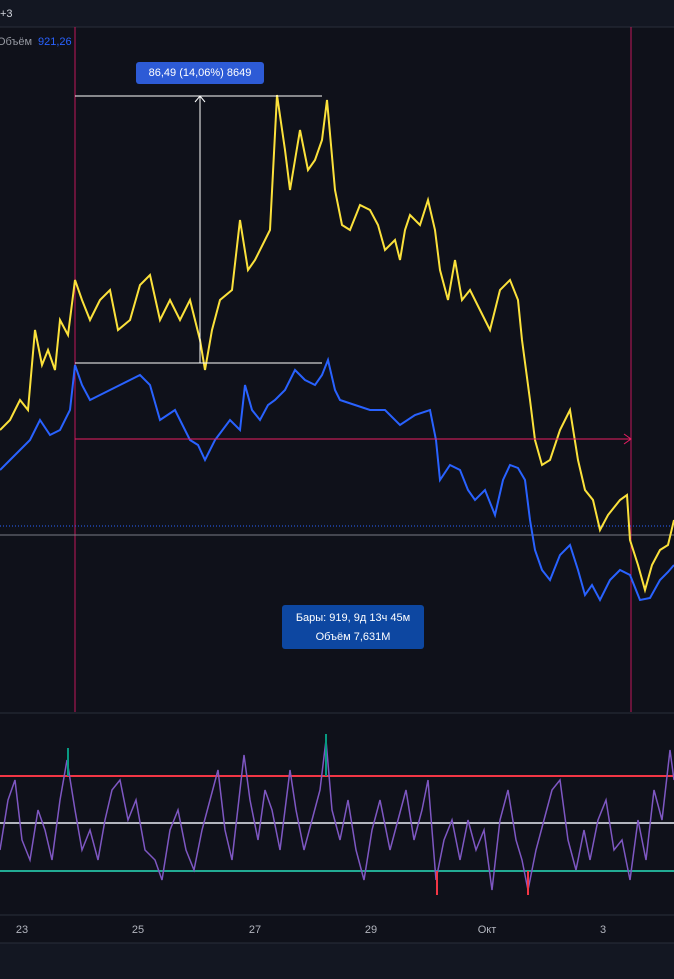  Describe the element at coordinates (255, 930) in the screenshot. I see `time-label: 27` at that location.